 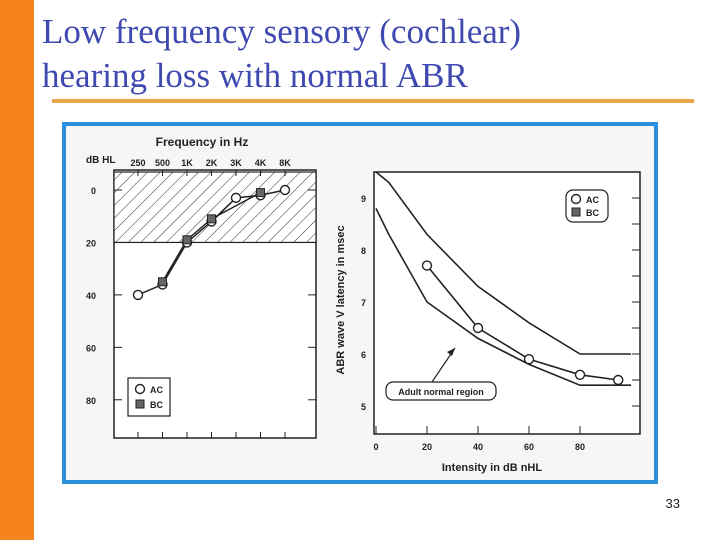 What do you see at coordinates (17, 270) in the screenshot?
I see `accent-bar` at bounding box center [17, 270].